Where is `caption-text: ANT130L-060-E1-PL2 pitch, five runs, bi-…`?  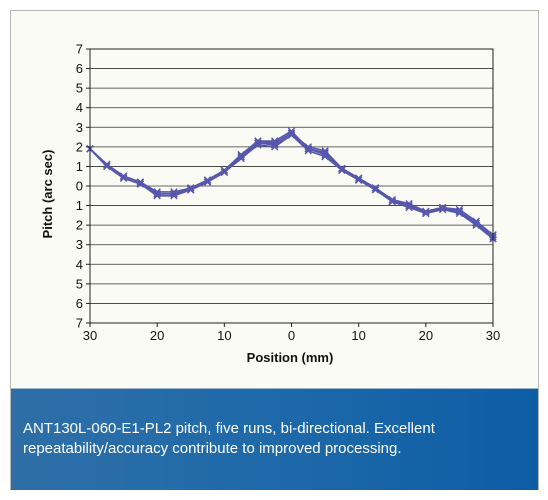 caption-text: ANT130L-060-E1-PL2 pitch, five runs, bi-… is located at coordinates (229, 438).